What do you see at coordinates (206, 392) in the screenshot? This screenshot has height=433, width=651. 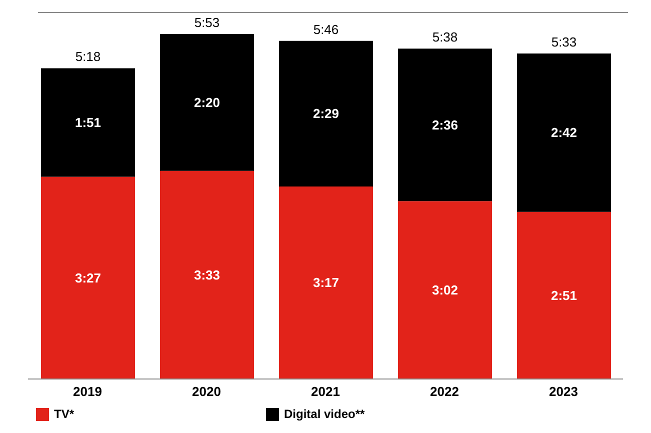 I see `x-tick-label: 2020` at bounding box center [206, 392].